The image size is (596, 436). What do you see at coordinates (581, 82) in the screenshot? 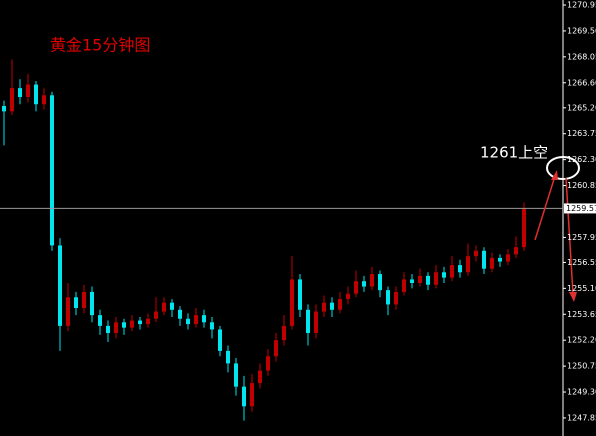
I see `y-tick-label: 1266.60` at bounding box center [581, 82].